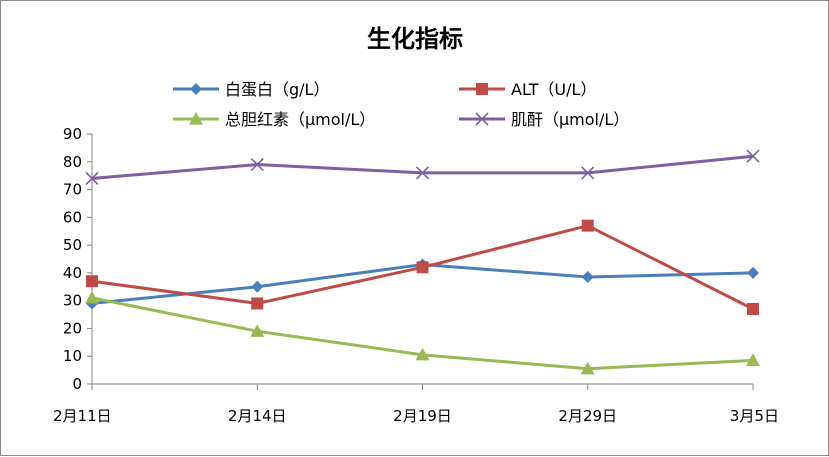 The width and height of the screenshot is (829, 457). What do you see at coordinates (587, 416) in the screenshot?
I see `x-tick-label: 2月29日` at bounding box center [587, 416].